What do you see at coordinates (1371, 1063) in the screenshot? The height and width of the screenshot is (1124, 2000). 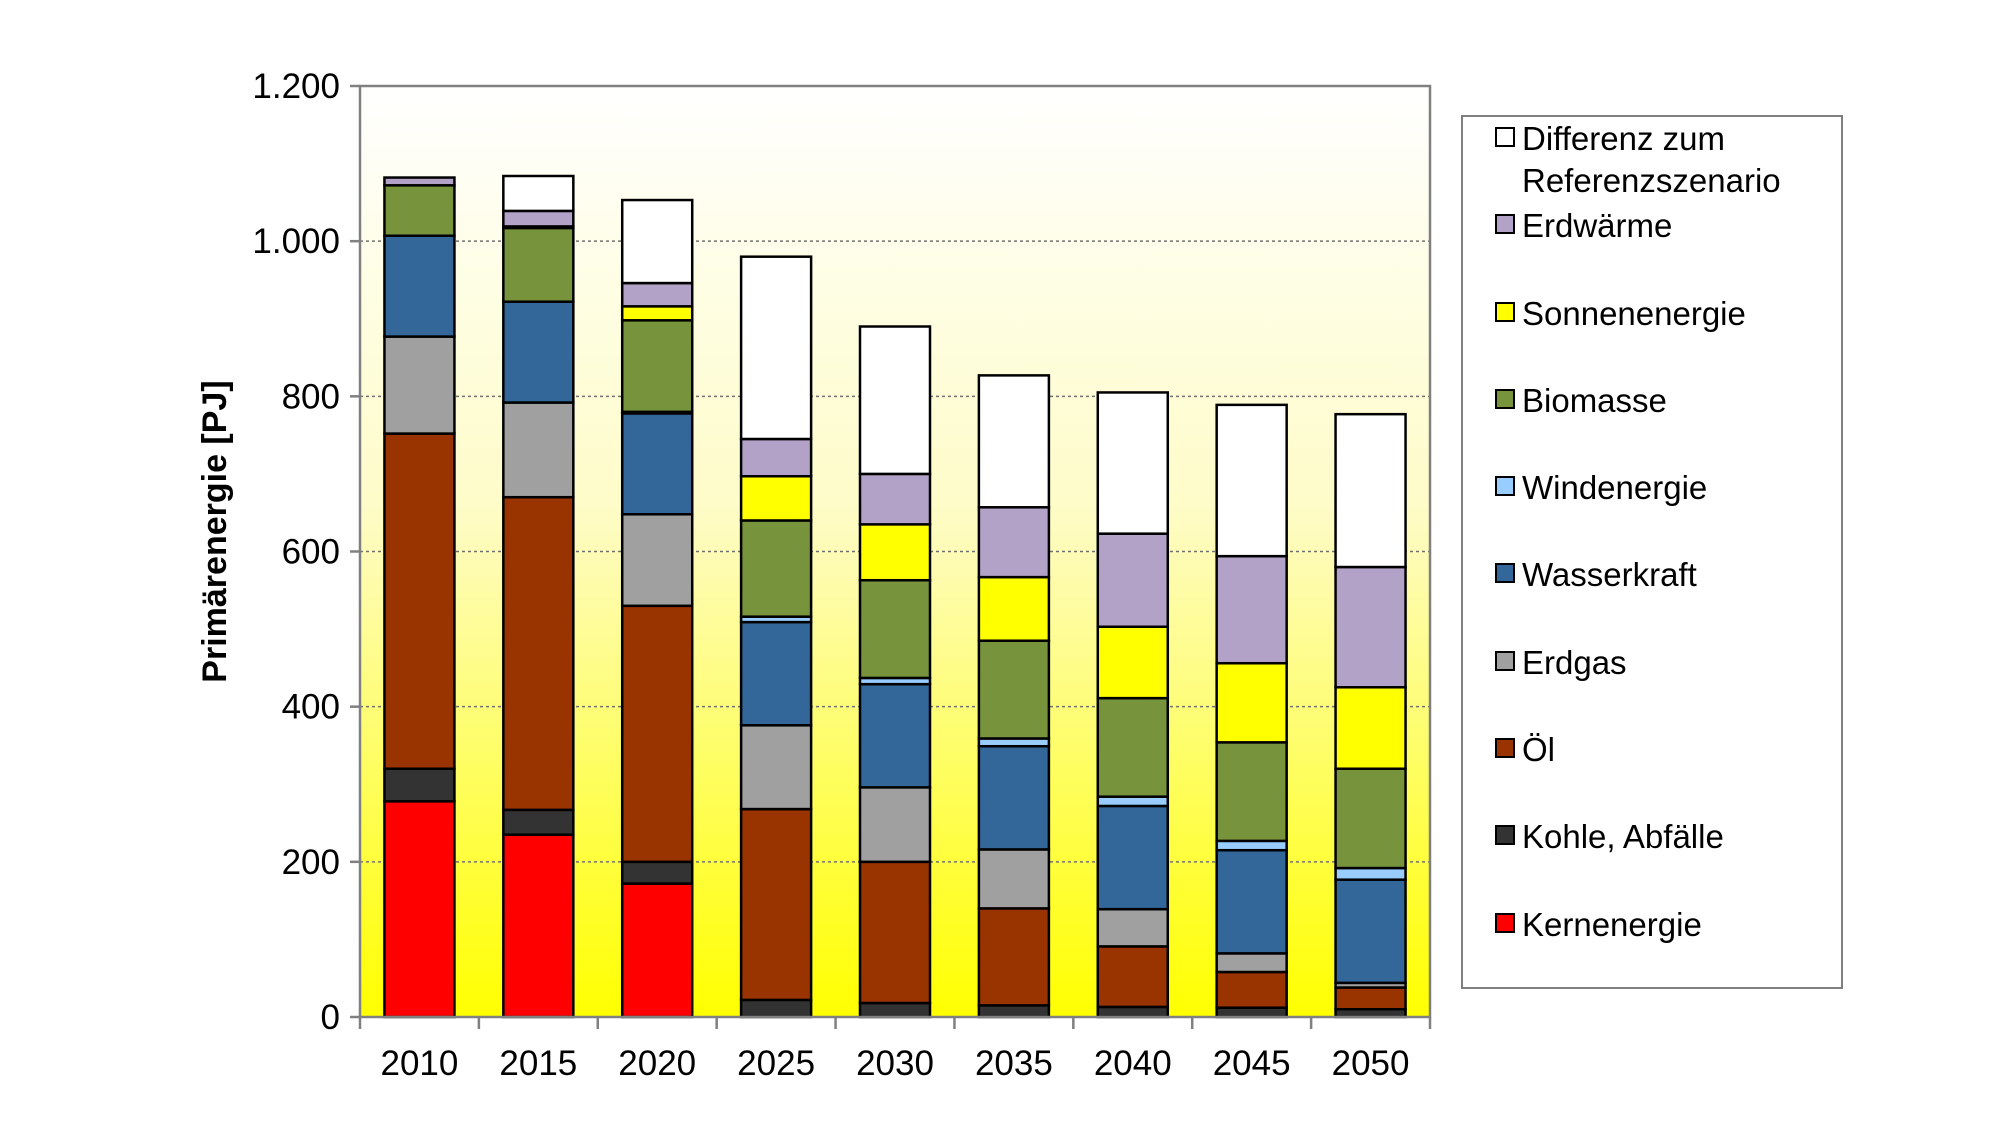 I see `x-tick-label: 2050` at bounding box center [1371, 1063].